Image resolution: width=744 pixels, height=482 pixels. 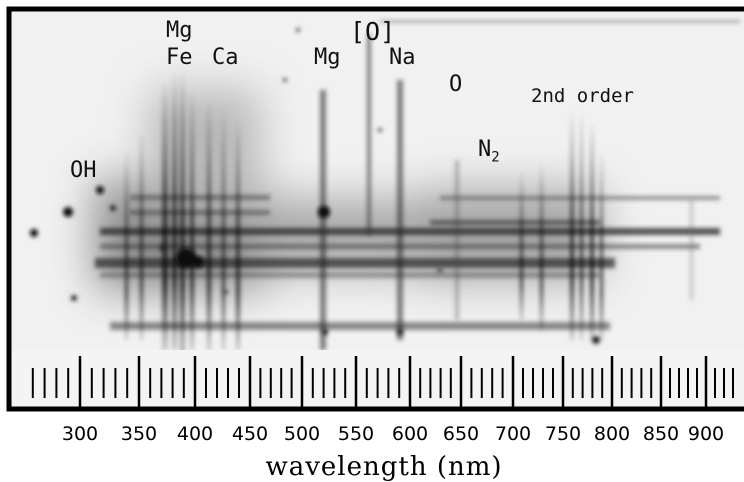 What do you see at coordinates (179, 30) in the screenshot?
I see `label-mg-top: Mg` at bounding box center [179, 30].